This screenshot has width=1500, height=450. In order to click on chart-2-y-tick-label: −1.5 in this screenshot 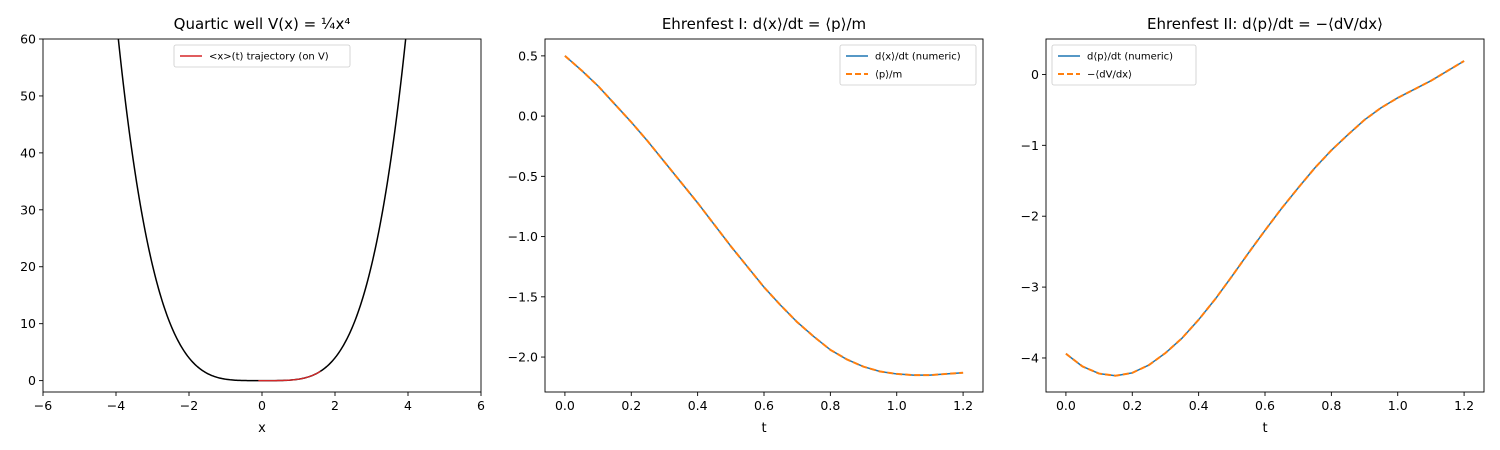, I will do `click(523, 296)`.